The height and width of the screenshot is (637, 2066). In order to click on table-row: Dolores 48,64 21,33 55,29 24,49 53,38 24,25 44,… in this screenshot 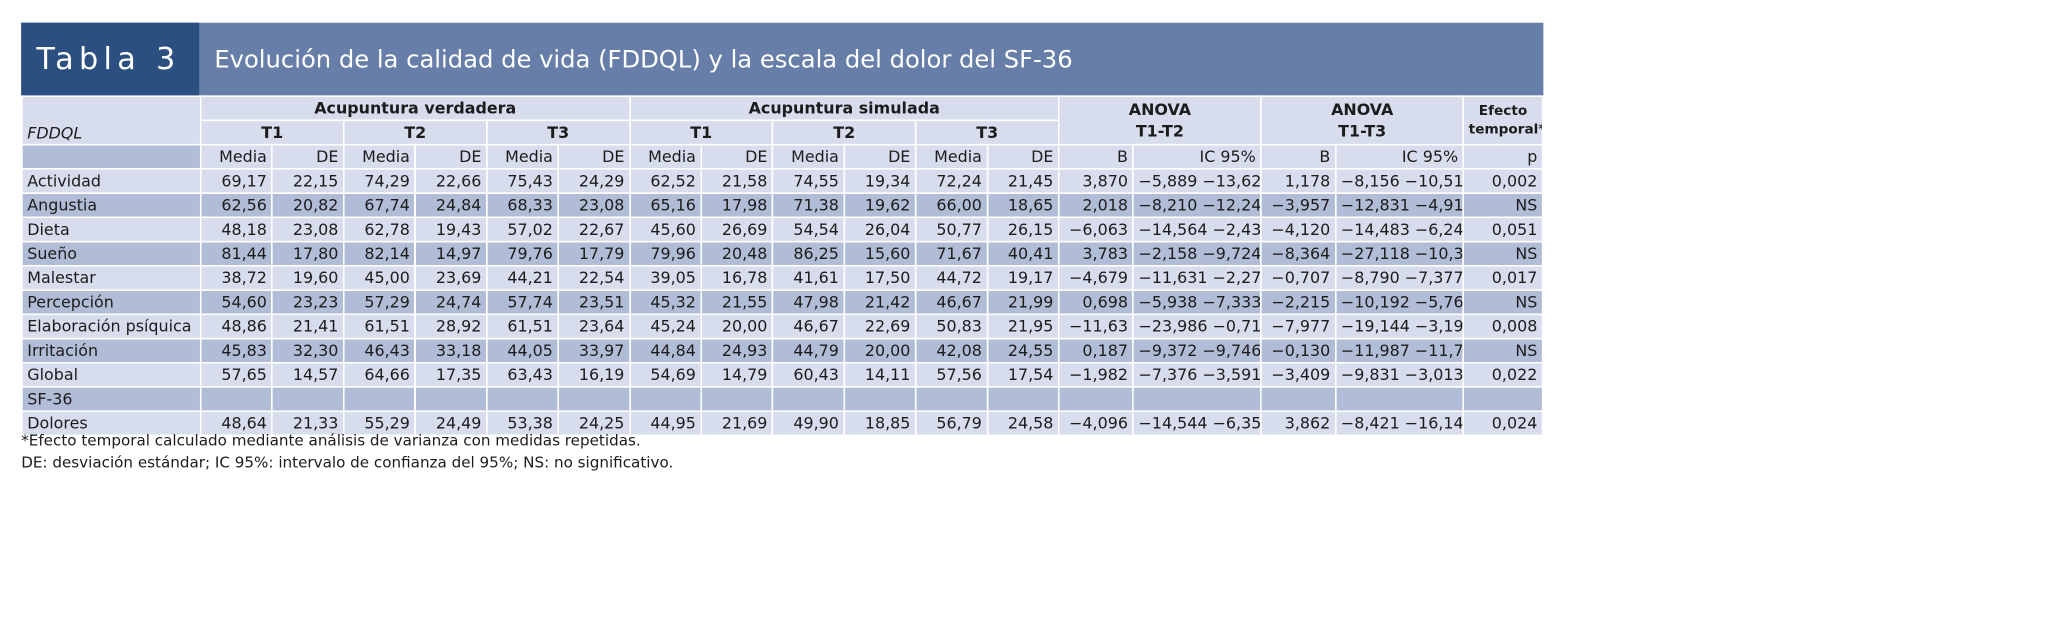, I will do `click(782, 423)`.